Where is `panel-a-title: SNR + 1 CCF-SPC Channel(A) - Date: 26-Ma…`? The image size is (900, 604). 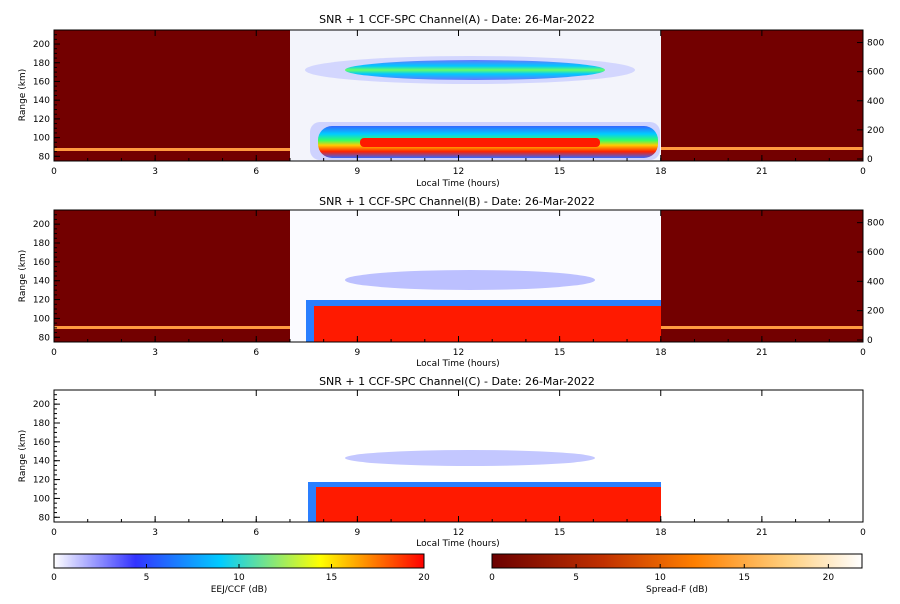
panel-a-title: SNR + 1 CCF-SPC Channel(A) - Date: 26-Ma… is located at coordinates (457, 19).